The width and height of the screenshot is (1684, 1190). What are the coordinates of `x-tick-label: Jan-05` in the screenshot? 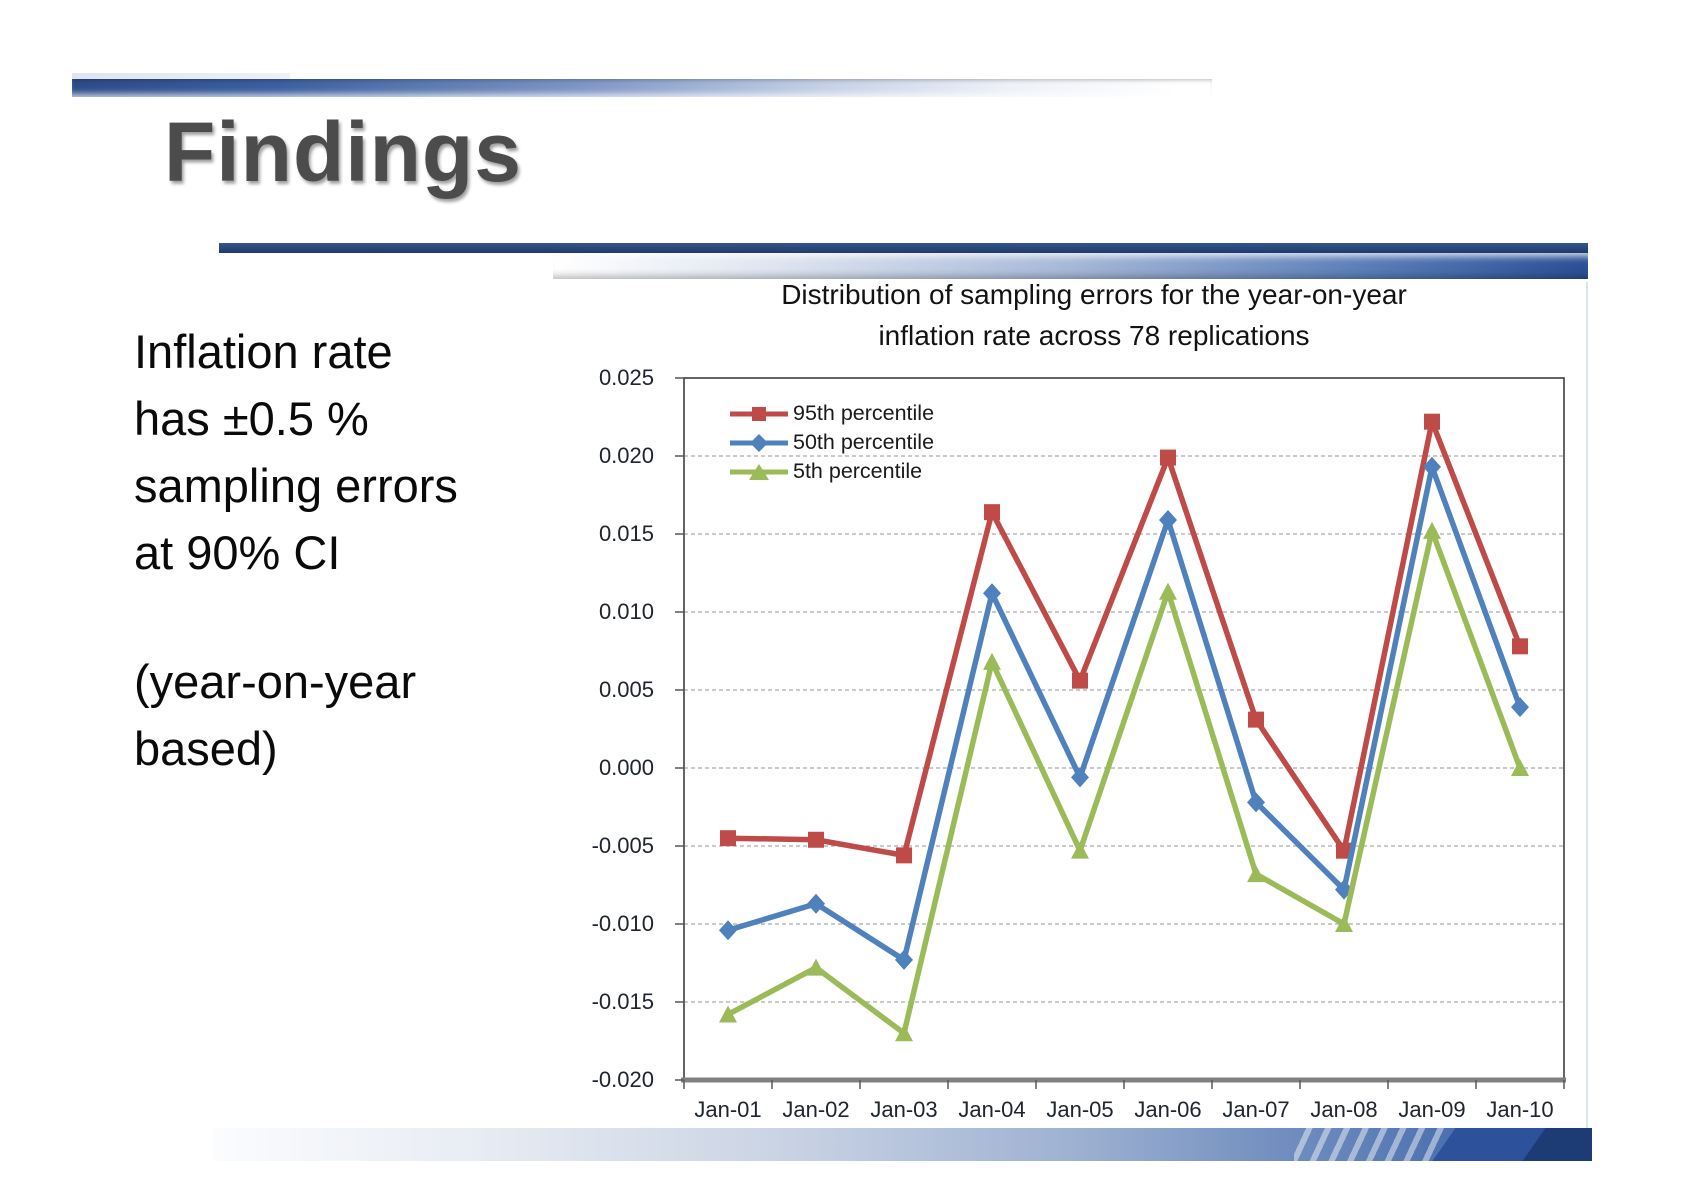 It's located at (1080, 1109).